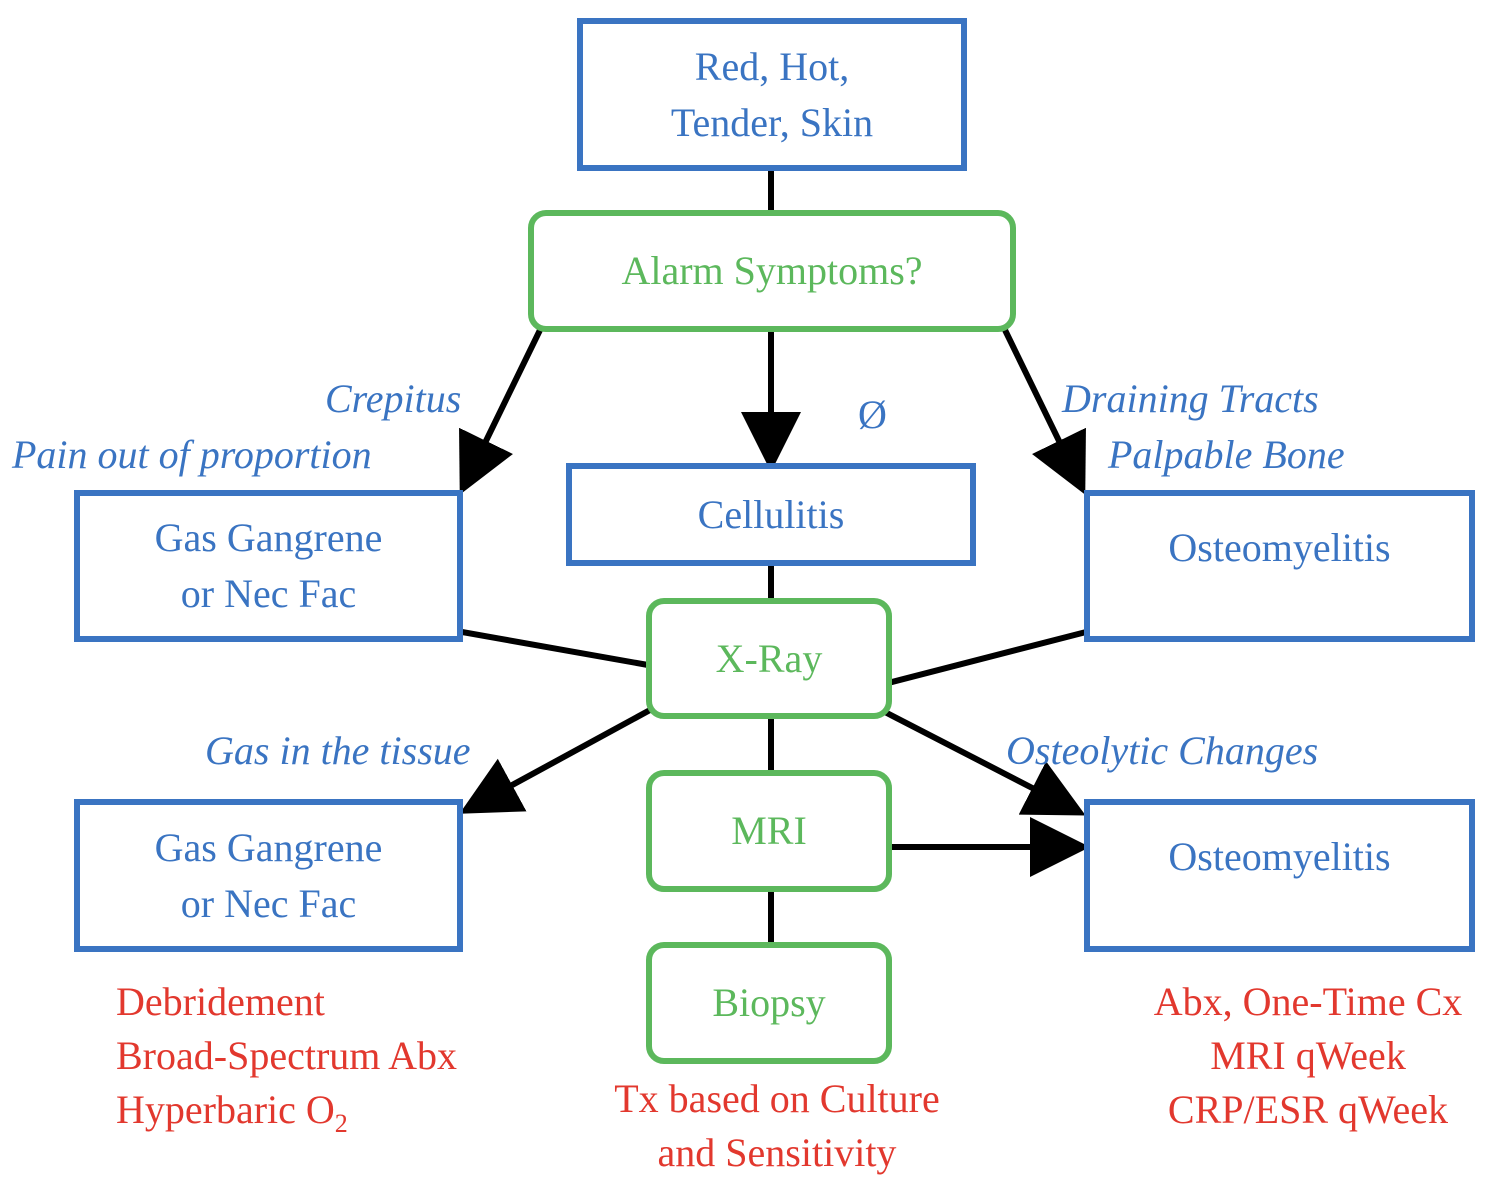 Image resolution: width=1508 pixels, height=1192 pixels. I want to click on presentation-box: Red, Hot, Tender, Skin, so click(772, 94).